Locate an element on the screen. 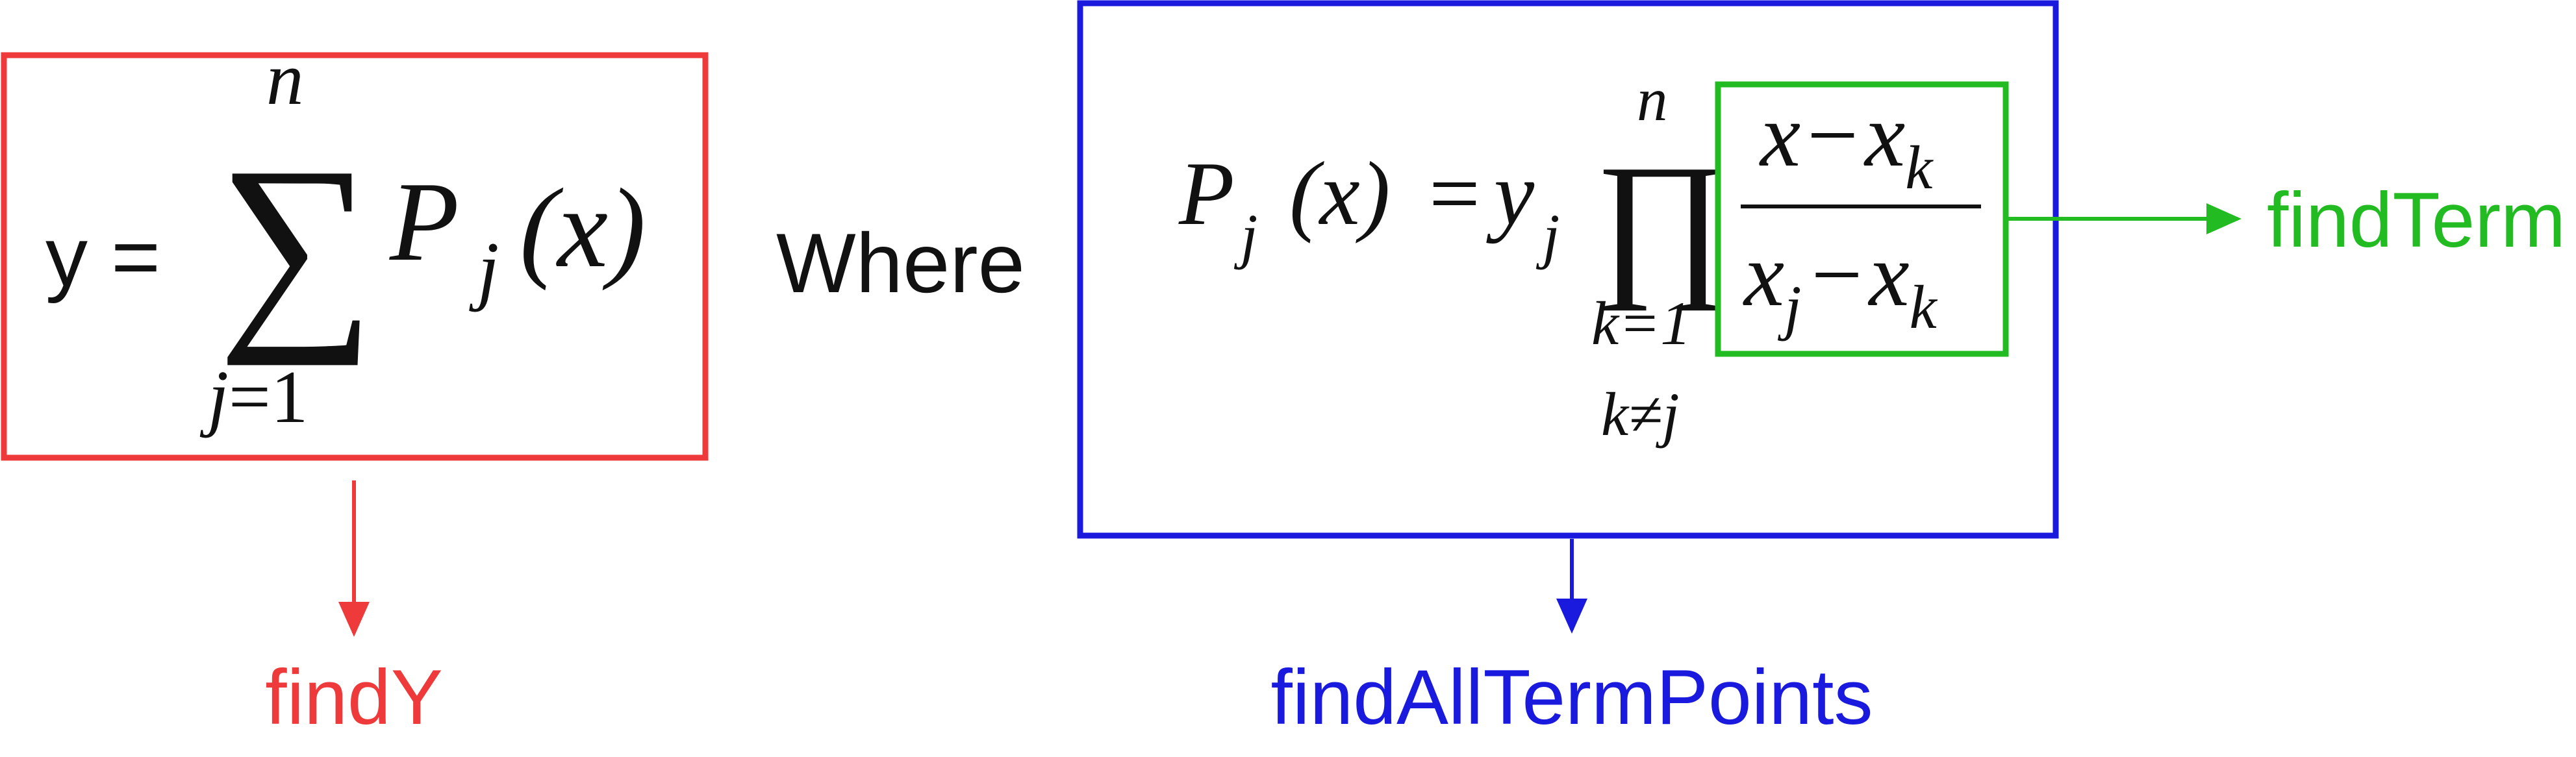  term-P-argument: (x) is located at coordinates (583, 228).